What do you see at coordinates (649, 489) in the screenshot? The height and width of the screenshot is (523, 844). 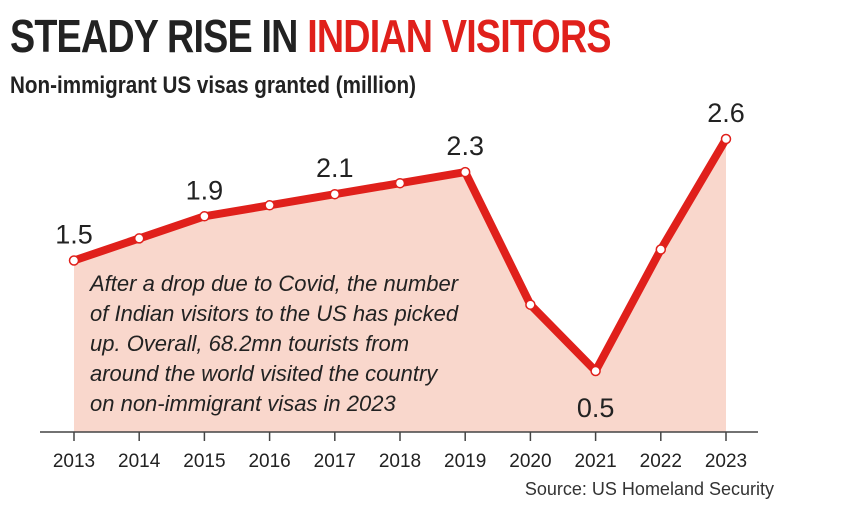 I see `source-note: Source: US Homeland Security` at bounding box center [649, 489].